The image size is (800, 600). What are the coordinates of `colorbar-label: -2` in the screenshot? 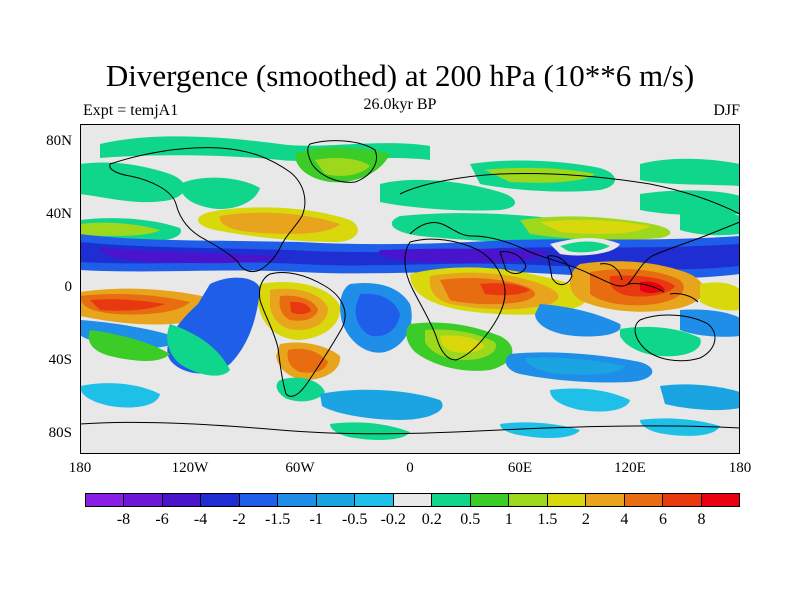 It's located at (239, 519).